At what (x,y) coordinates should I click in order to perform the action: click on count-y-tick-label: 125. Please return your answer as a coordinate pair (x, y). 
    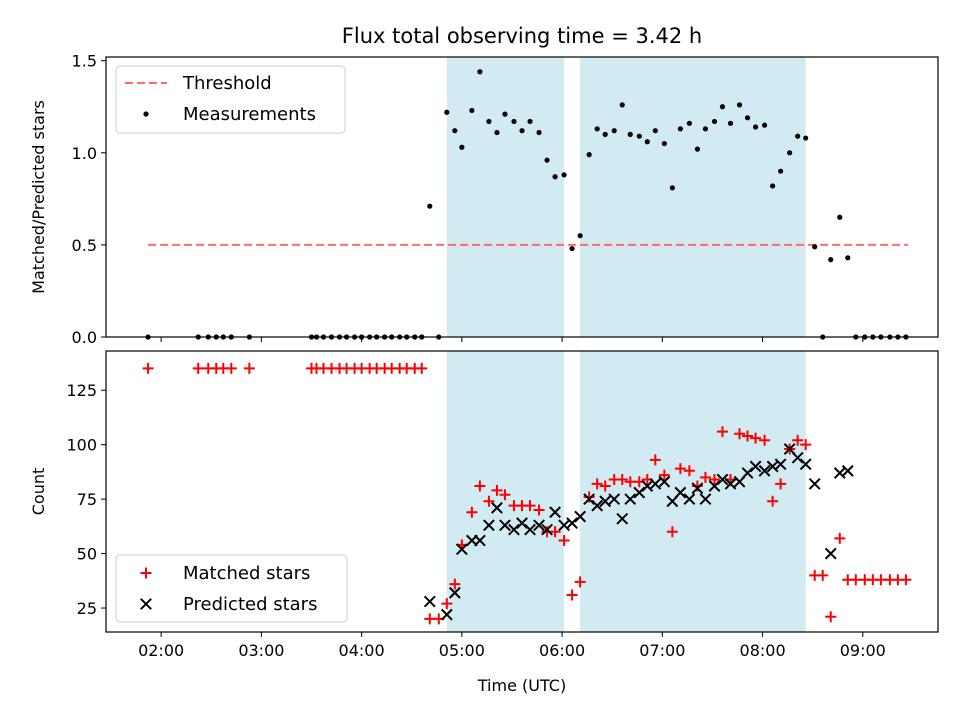
    Looking at the image, I should click on (81, 390).